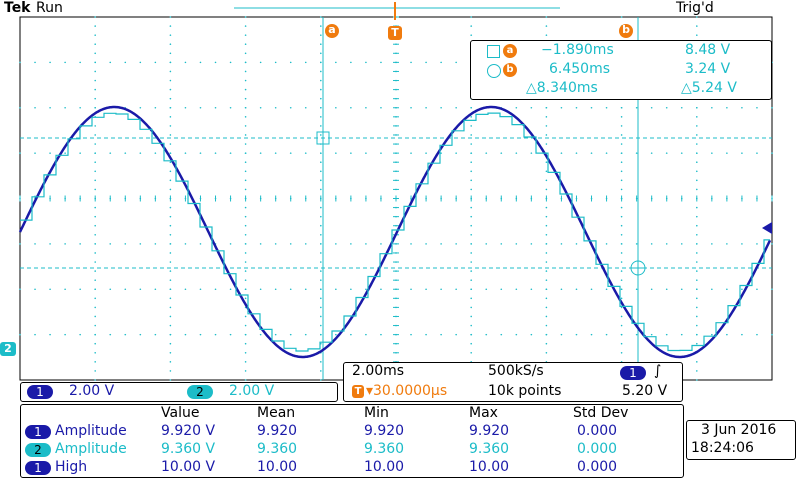 The image size is (800, 480). I want to click on trigger-level: 5.20 V, so click(645, 391).